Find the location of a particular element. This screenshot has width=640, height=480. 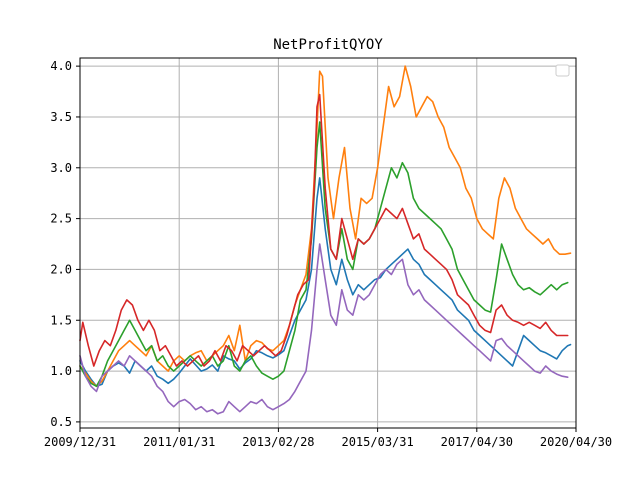

x-tick-label: 2009/12/31 is located at coordinates (80, 442).